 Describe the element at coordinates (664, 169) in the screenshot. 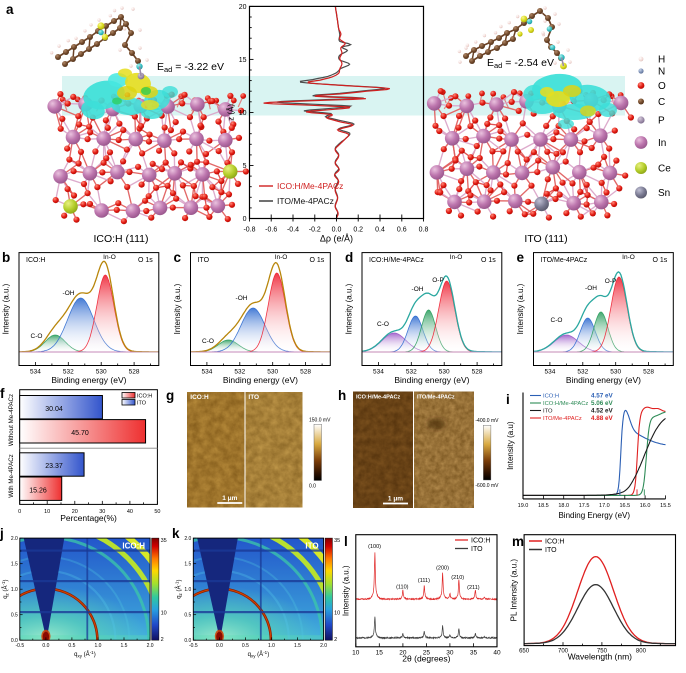

I see `svg-text: Ce` at that location.